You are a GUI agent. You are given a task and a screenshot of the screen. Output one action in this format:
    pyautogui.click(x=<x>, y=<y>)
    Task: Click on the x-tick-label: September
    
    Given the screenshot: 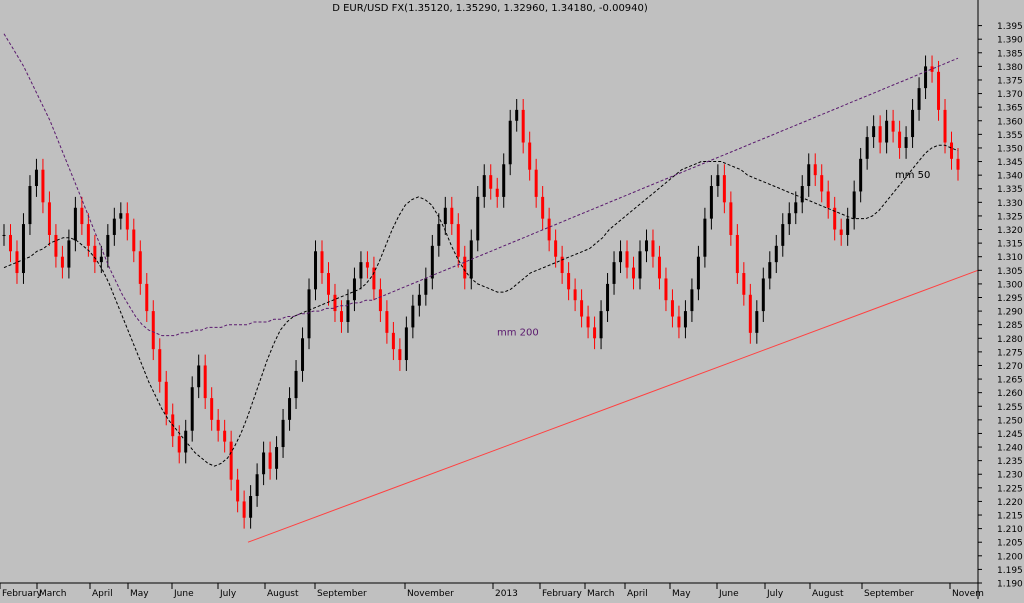 What is the action you would take?
    pyautogui.click(x=342, y=594)
    